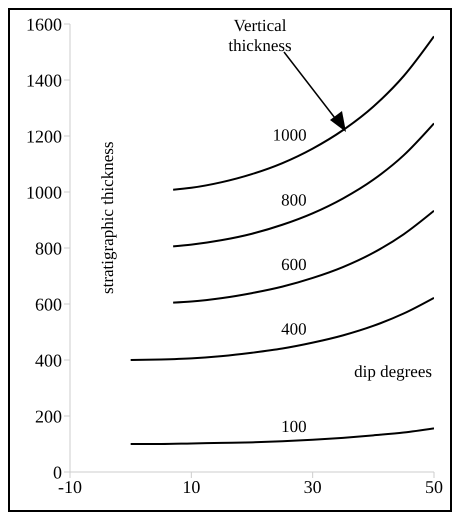 The width and height of the screenshot is (473, 529). What do you see at coordinates (191, 486) in the screenshot?
I see `x-tick-label: 10` at bounding box center [191, 486].